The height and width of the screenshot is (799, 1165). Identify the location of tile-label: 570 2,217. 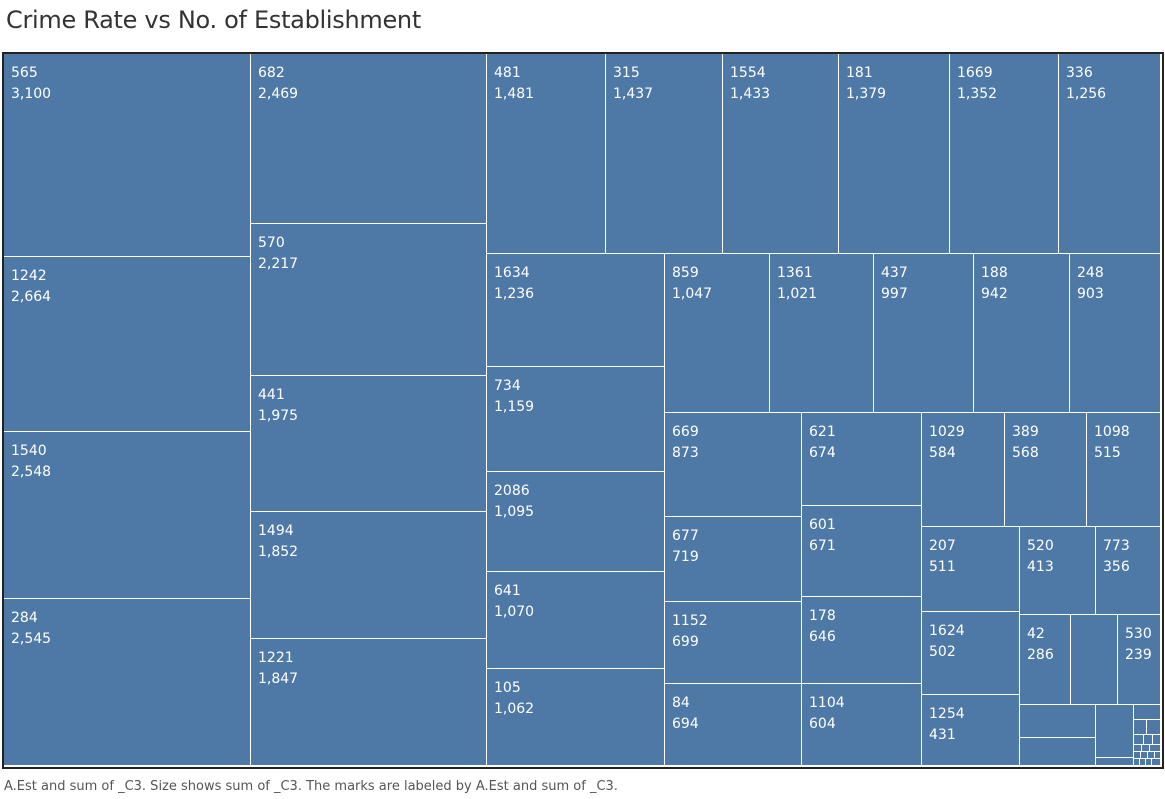
(278, 254).